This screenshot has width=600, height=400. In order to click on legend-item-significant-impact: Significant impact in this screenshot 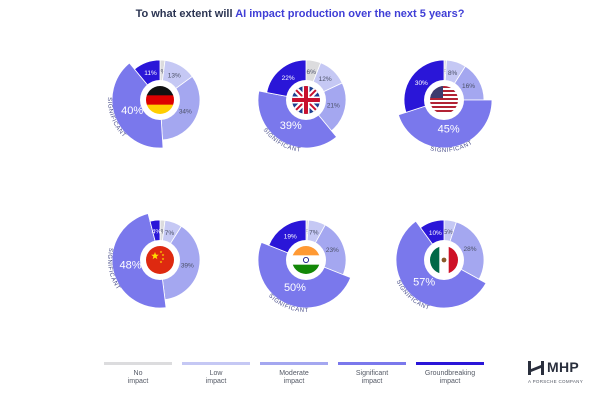, I will do `click(372, 374)`.